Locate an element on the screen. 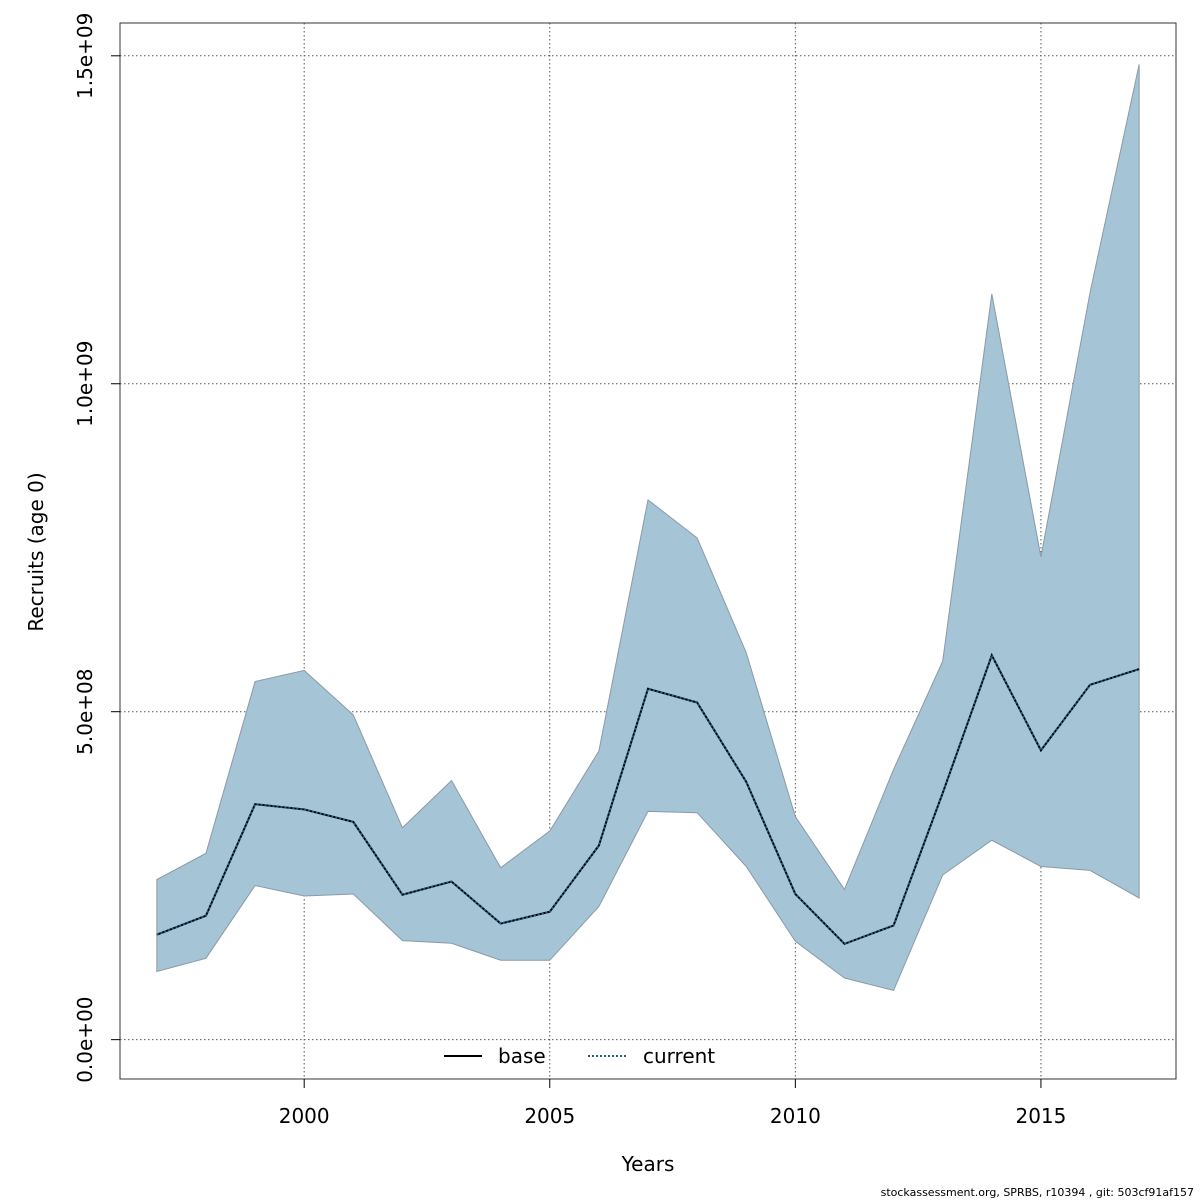 This screenshot has height=1200, width=1200. x-tick-label-2015: 2015 is located at coordinates (1040, 1116).